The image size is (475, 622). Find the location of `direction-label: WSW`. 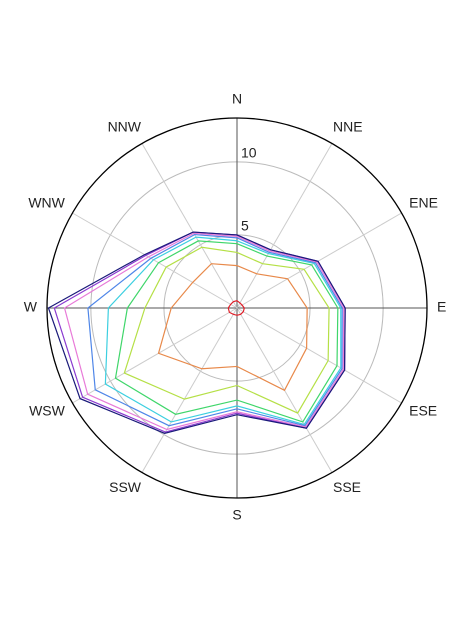

direction-label: WSW is located at coordinates (47, 411).